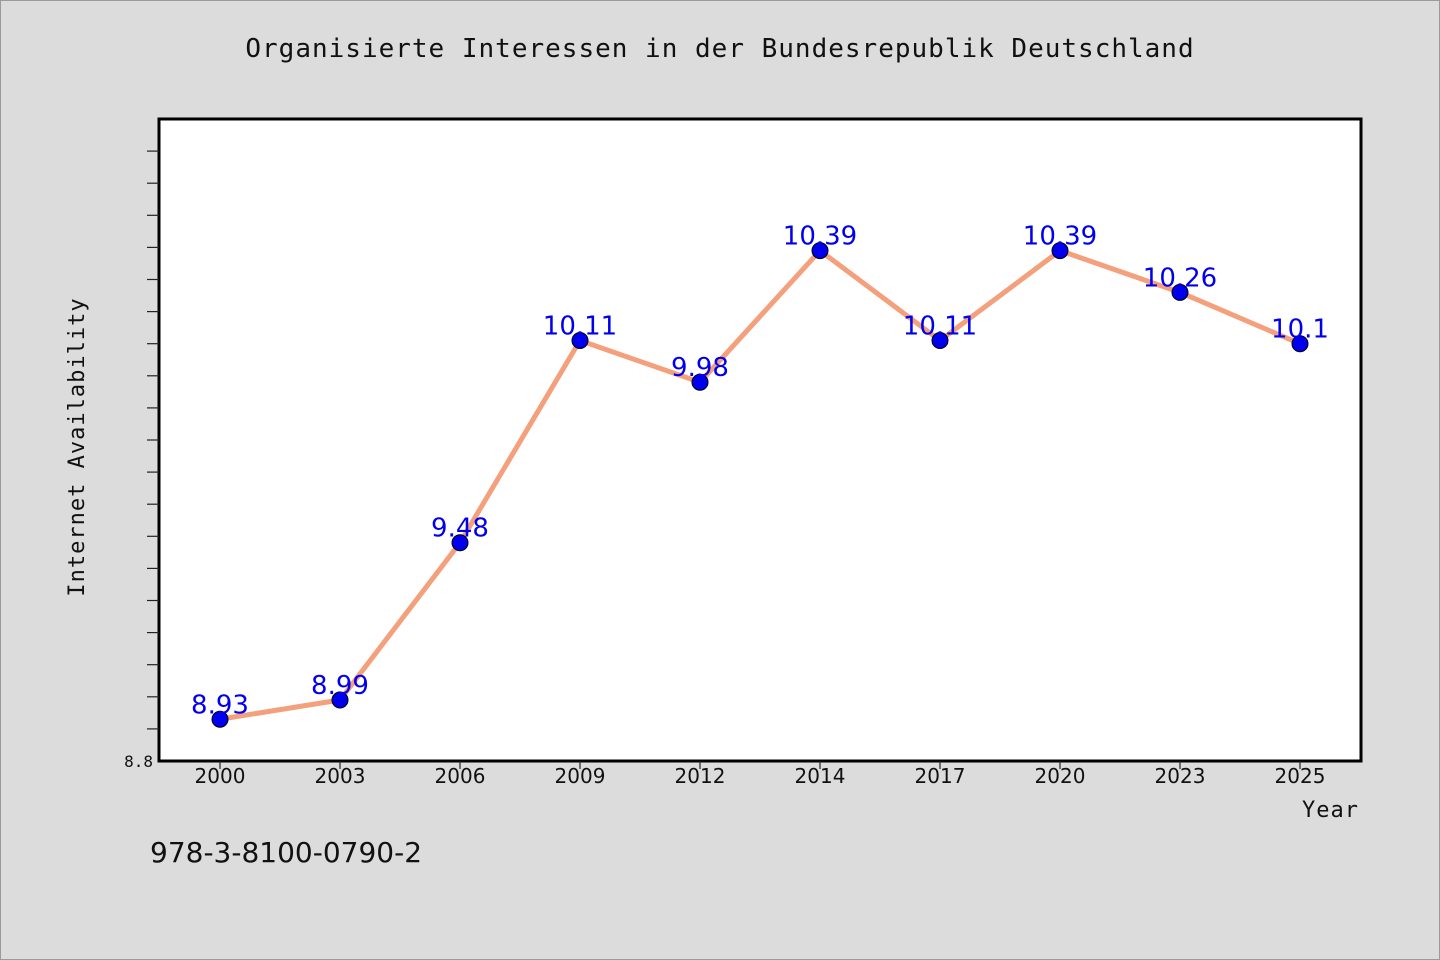  What do you see at coordinates (700, 368) in the screenshot?
I see `data-label: 9.98` at bounding box center [700, 368].